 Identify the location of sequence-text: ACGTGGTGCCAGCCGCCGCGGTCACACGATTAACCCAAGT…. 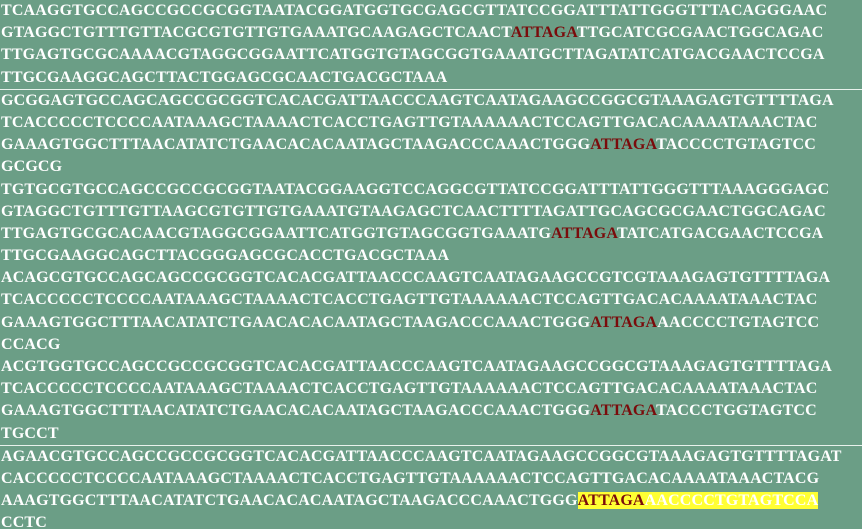
(416, 366).